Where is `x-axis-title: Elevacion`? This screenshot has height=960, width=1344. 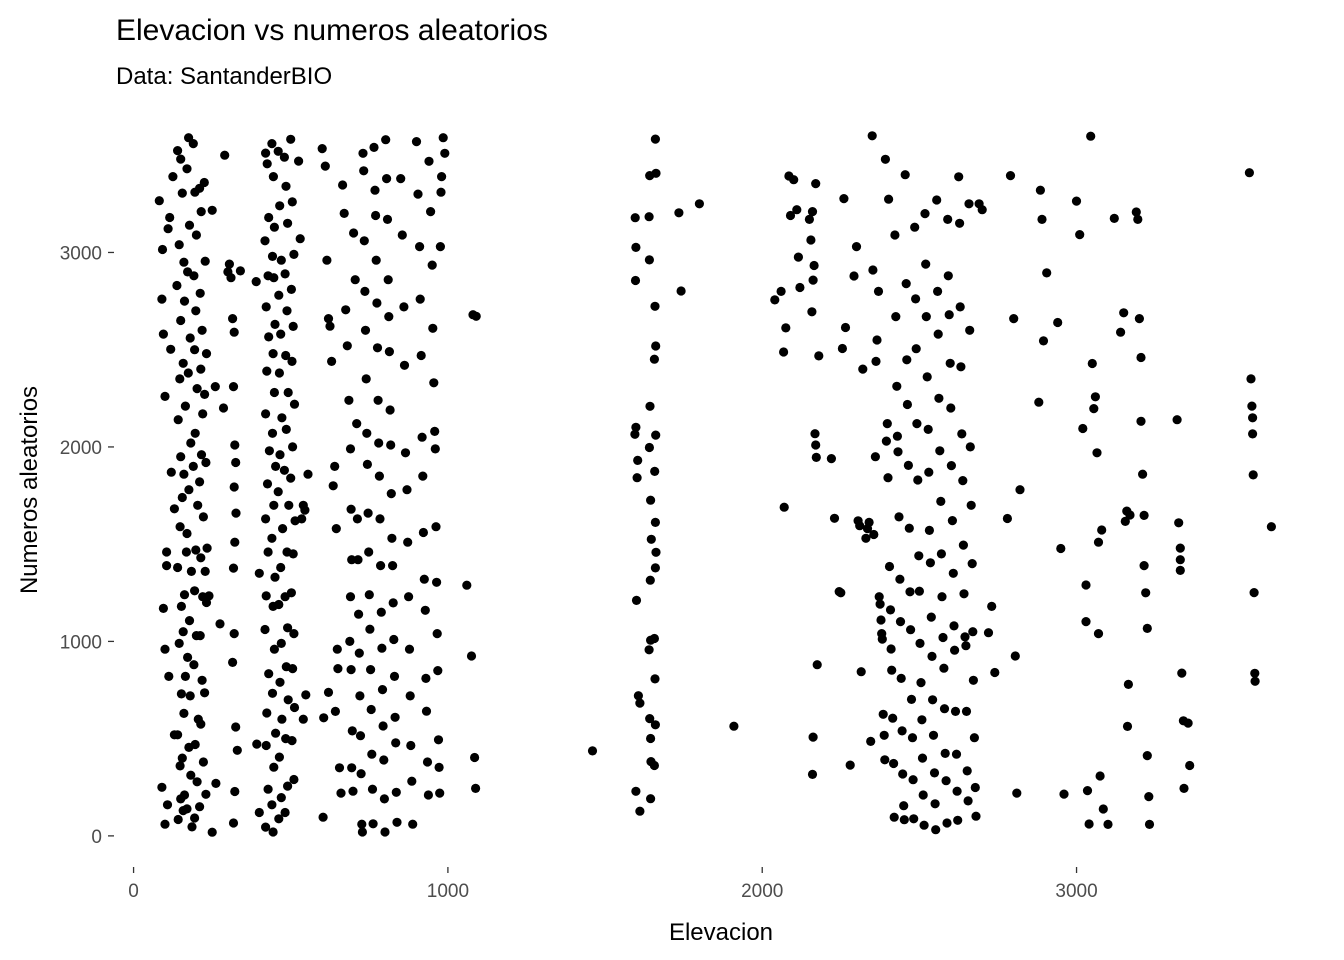 x-axis-title: Elevacion is located at coordinates (721, 932).